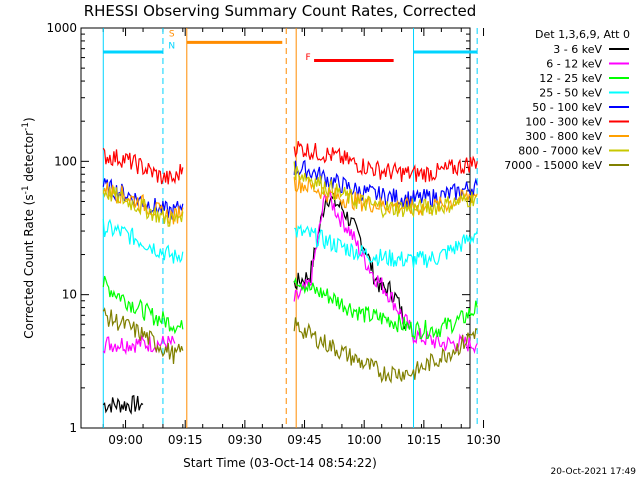  I want to click on x-tick-label: 09:00, so click(125, 440).